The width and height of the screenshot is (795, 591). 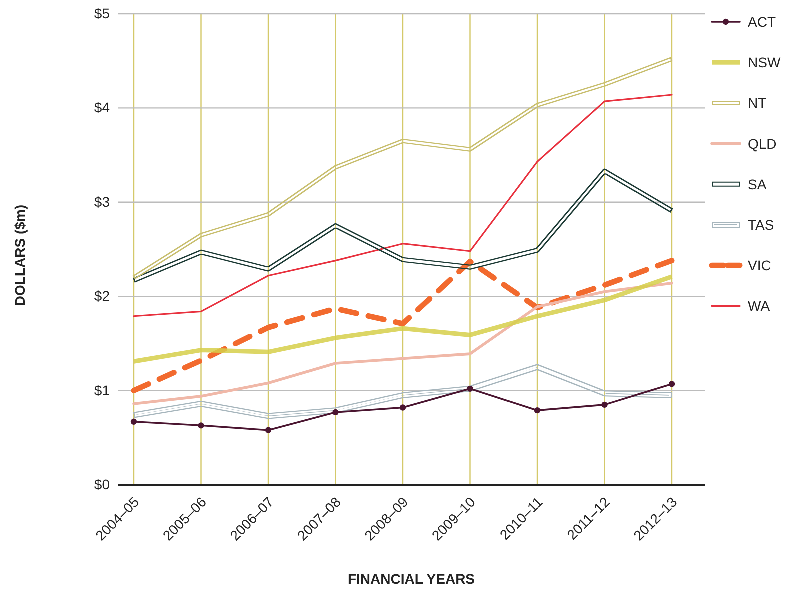 What do you see at coordinates (102, 13) in the screenshot?
I see `y-tick-label: $5` at bounding box center [102, 13].